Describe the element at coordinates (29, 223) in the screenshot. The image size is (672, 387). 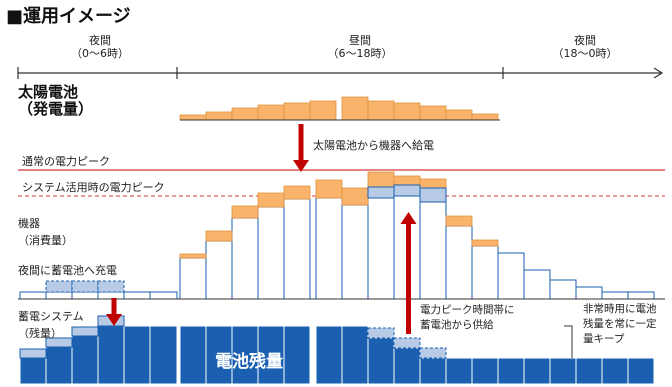
I see `device-label: 機器` at that location.